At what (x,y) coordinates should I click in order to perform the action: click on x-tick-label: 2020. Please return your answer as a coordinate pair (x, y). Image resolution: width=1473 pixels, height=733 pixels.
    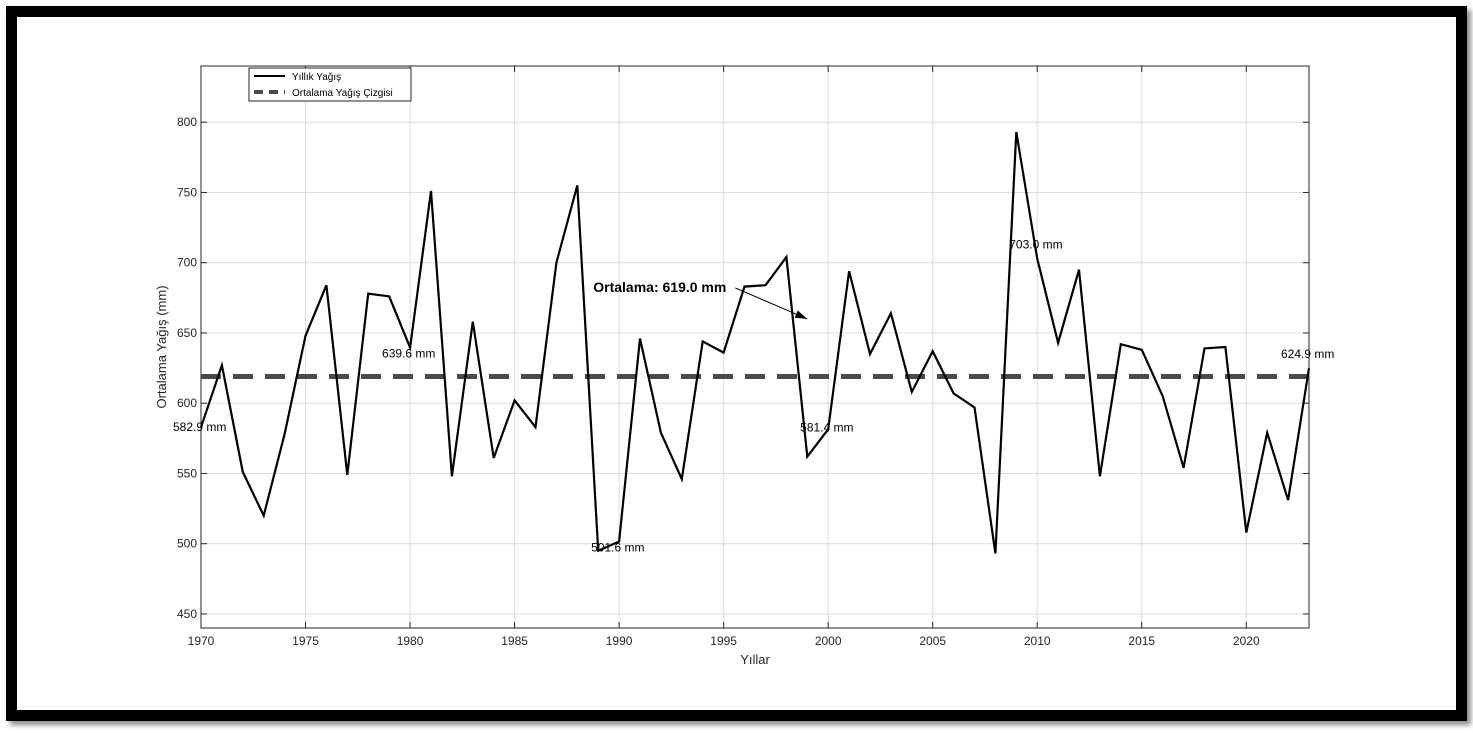
    Looking at the image, I should click on (1246, 641).